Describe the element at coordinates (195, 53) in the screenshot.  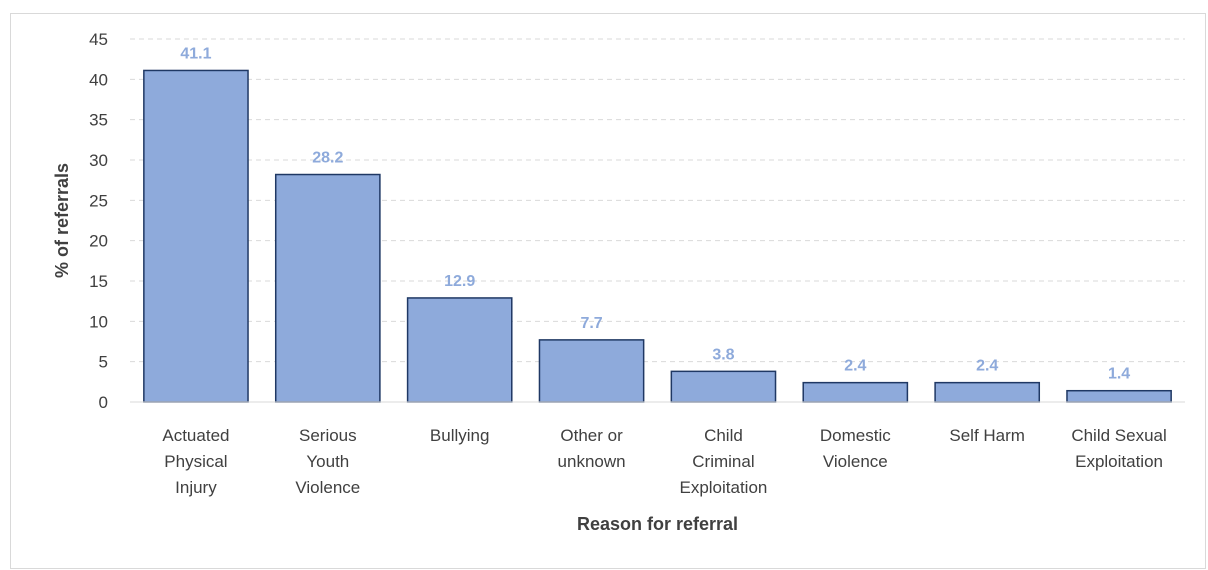
I see `data-label: 41.1` at that location.